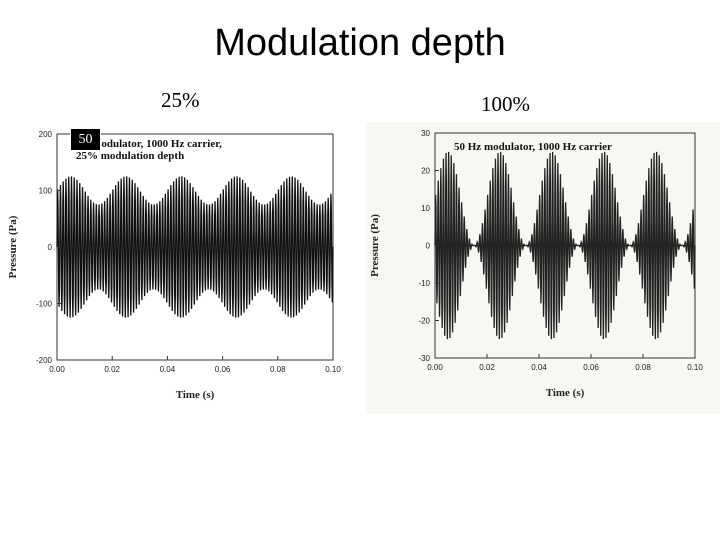 The image size is (720, 540). I want to click on y-tick-label: 100, so click(46, 191).